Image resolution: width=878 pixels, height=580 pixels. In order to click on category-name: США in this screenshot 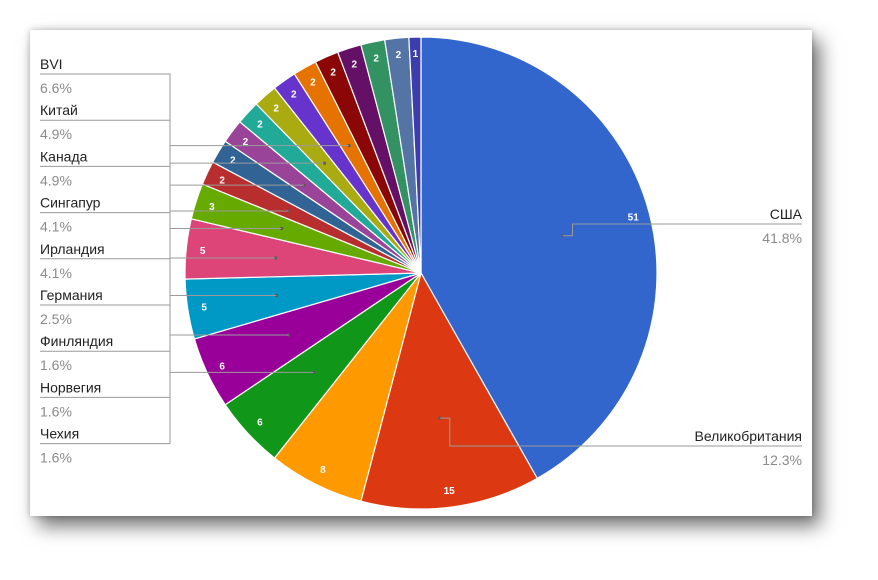, I will do `click(786, 214)`.